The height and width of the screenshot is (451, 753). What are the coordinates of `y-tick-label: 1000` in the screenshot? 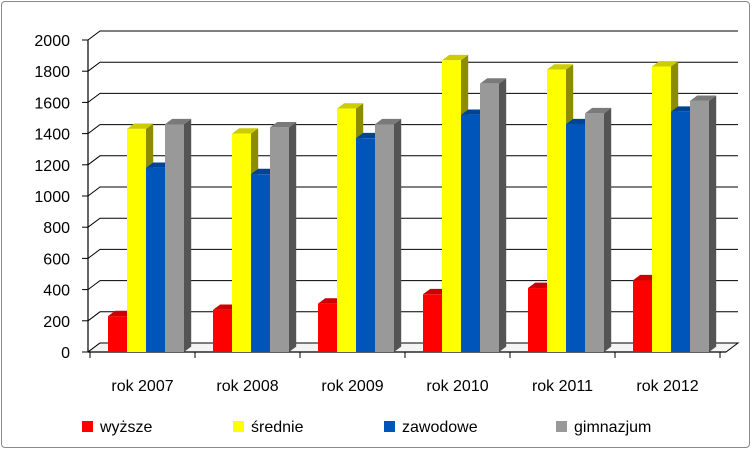 It's located at (52, 197).